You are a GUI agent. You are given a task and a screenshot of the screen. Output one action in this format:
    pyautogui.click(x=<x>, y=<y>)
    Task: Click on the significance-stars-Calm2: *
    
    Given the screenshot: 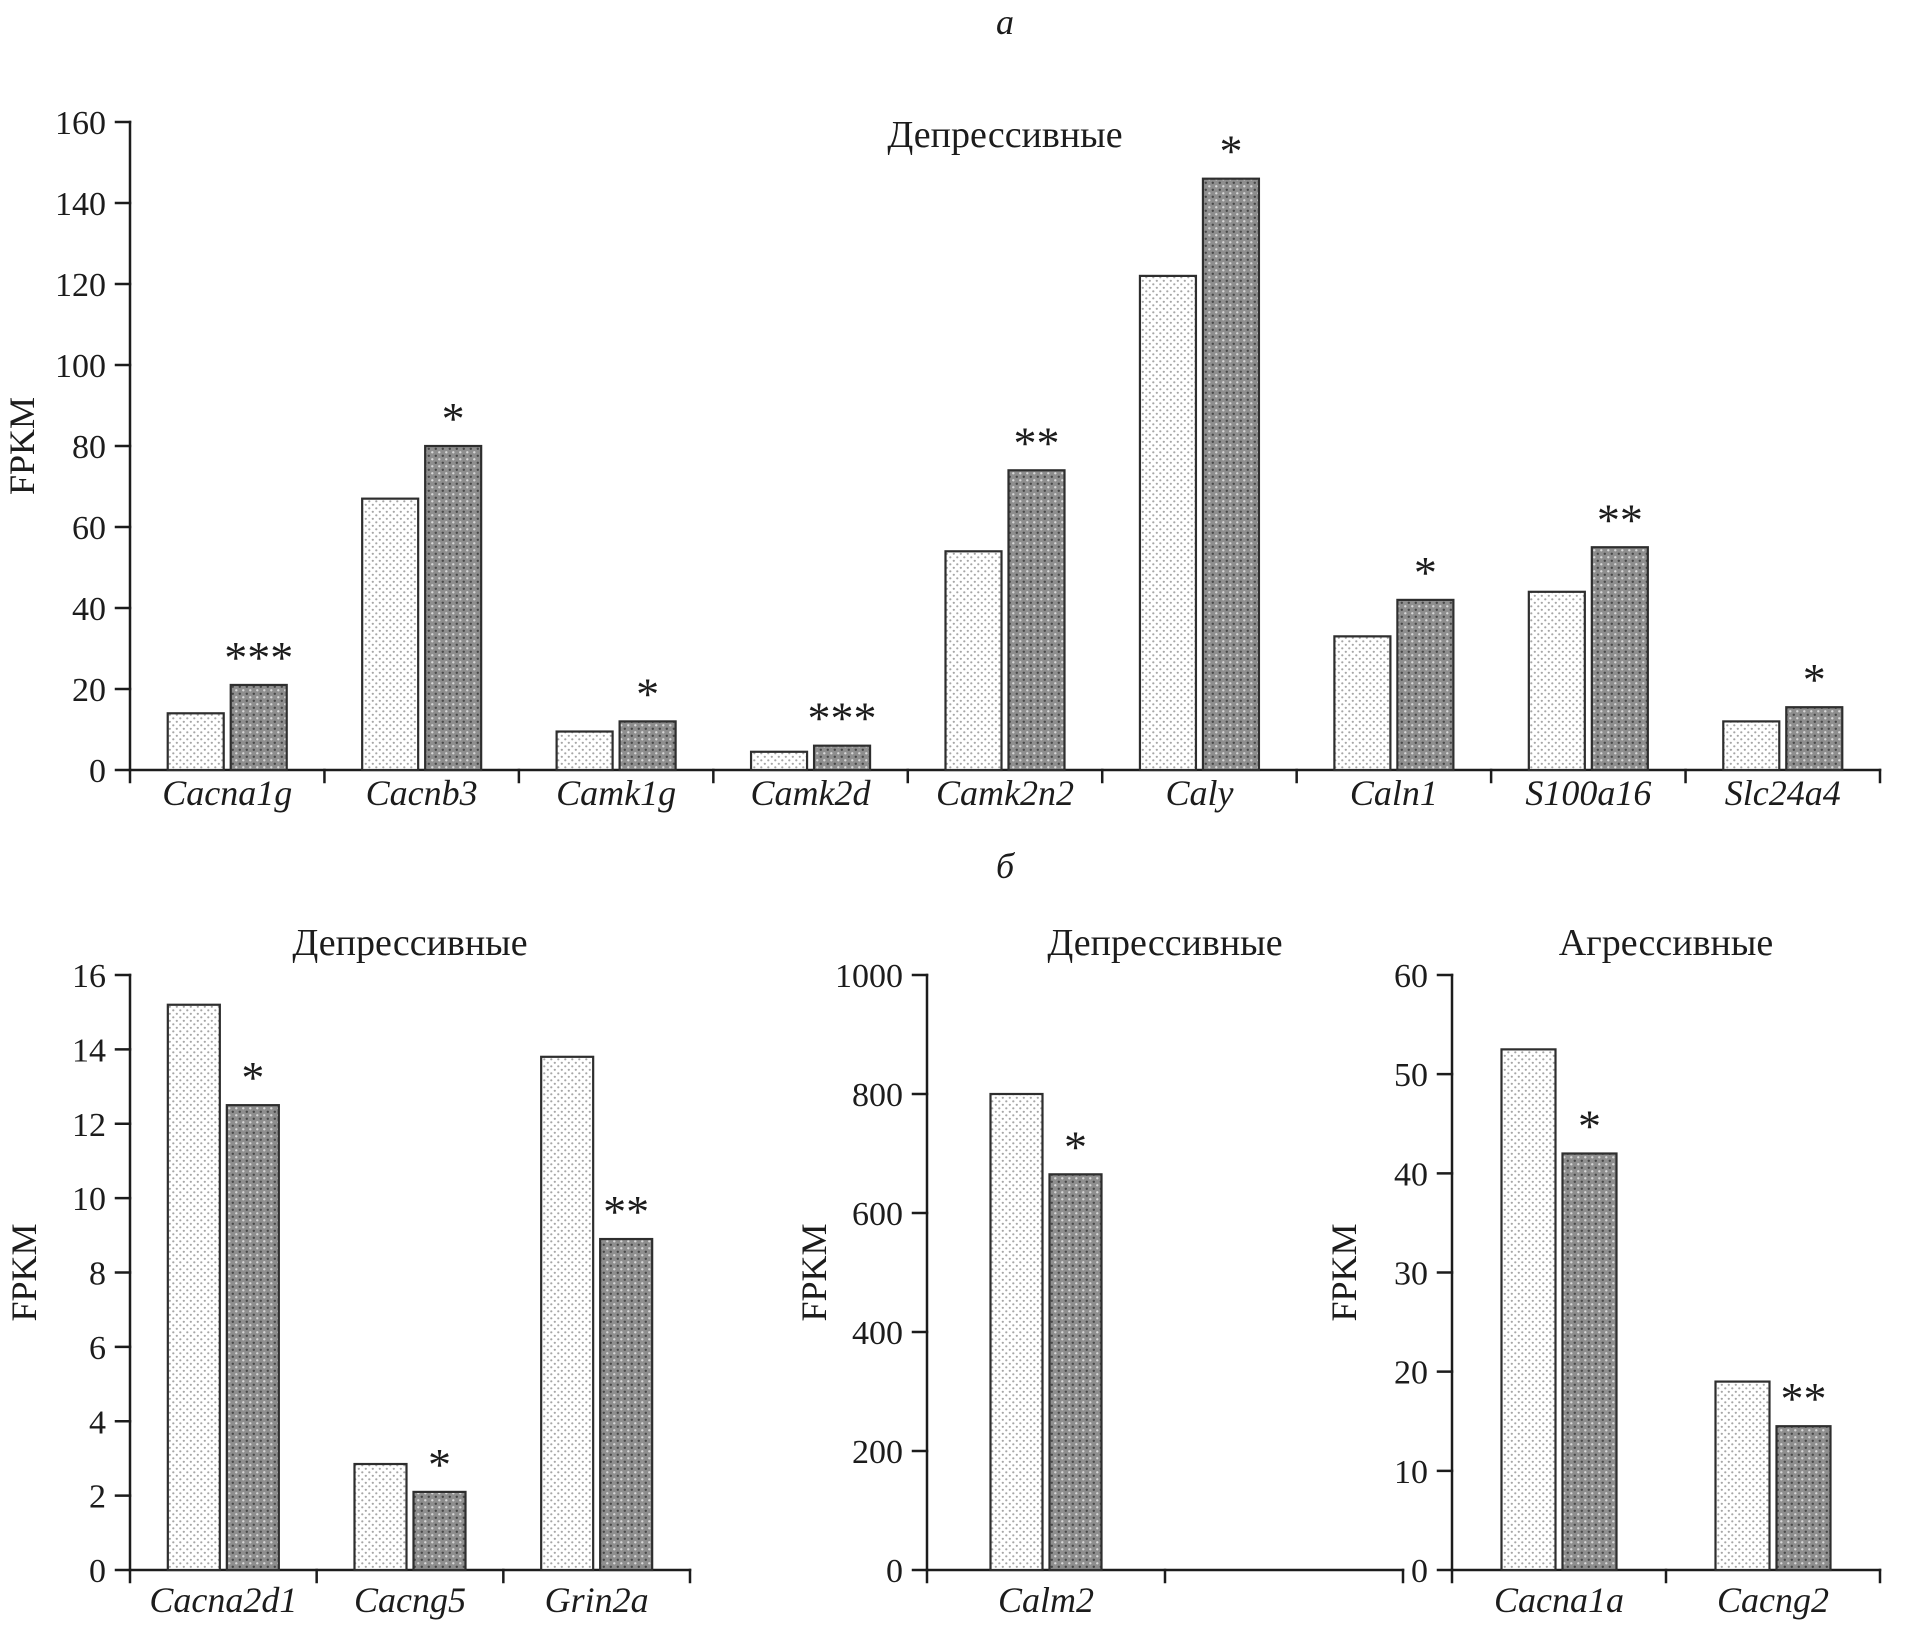 What is the action you would take?
    pyautogui.click(x=1075, y=1146)
    